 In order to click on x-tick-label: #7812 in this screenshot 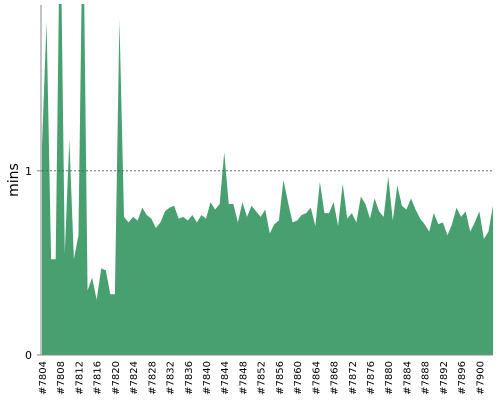, I will do `click(79, 378)`.